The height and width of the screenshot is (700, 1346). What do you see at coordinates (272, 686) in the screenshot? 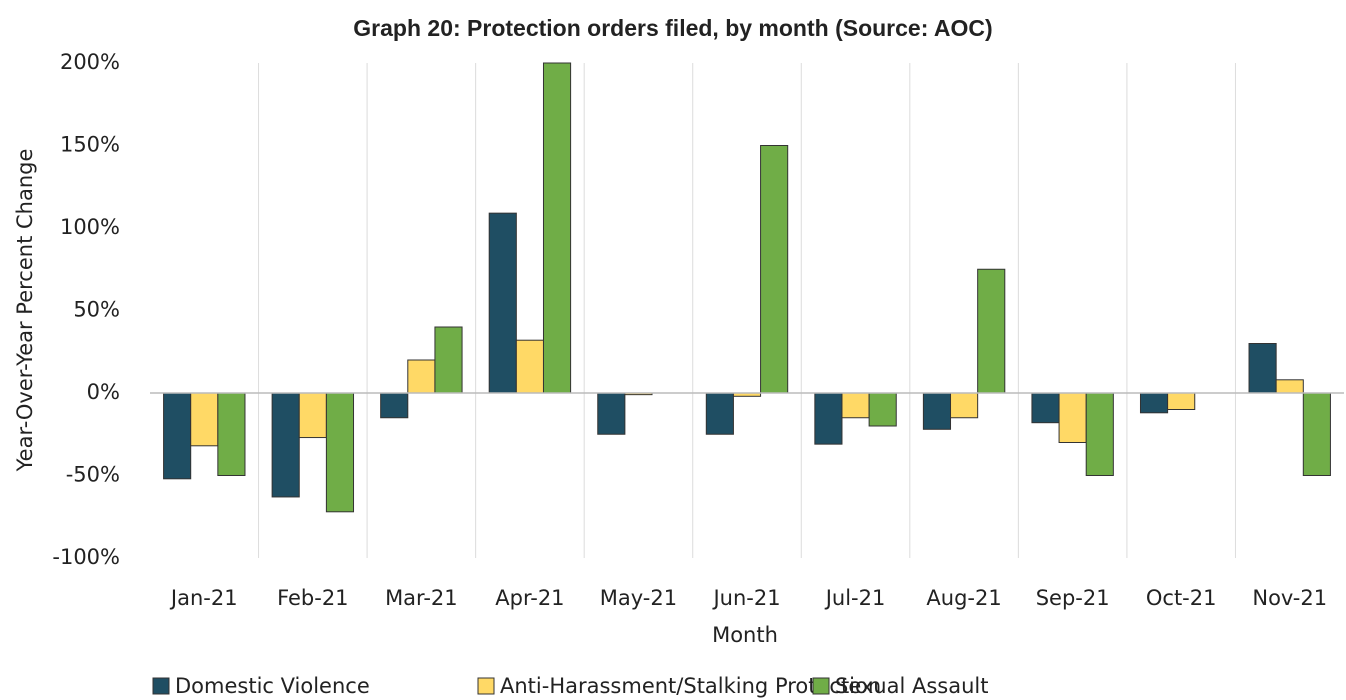
I see `legend-label: Domestic Violence` at bounding box center [272, 686].